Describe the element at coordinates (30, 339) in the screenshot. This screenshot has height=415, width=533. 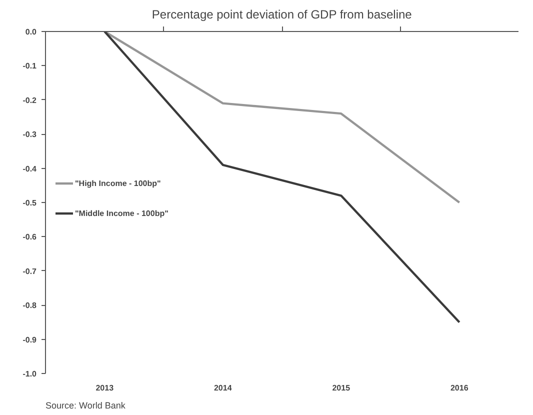
I see `y-tick-label: -0.9` at that location.